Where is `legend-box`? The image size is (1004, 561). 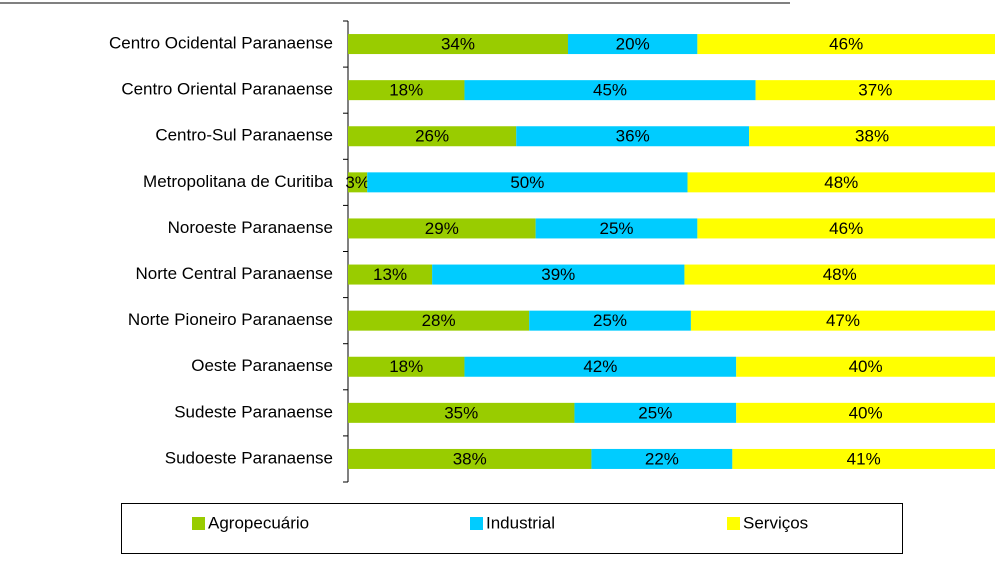 legend-box is located at coordinates (512, 528).